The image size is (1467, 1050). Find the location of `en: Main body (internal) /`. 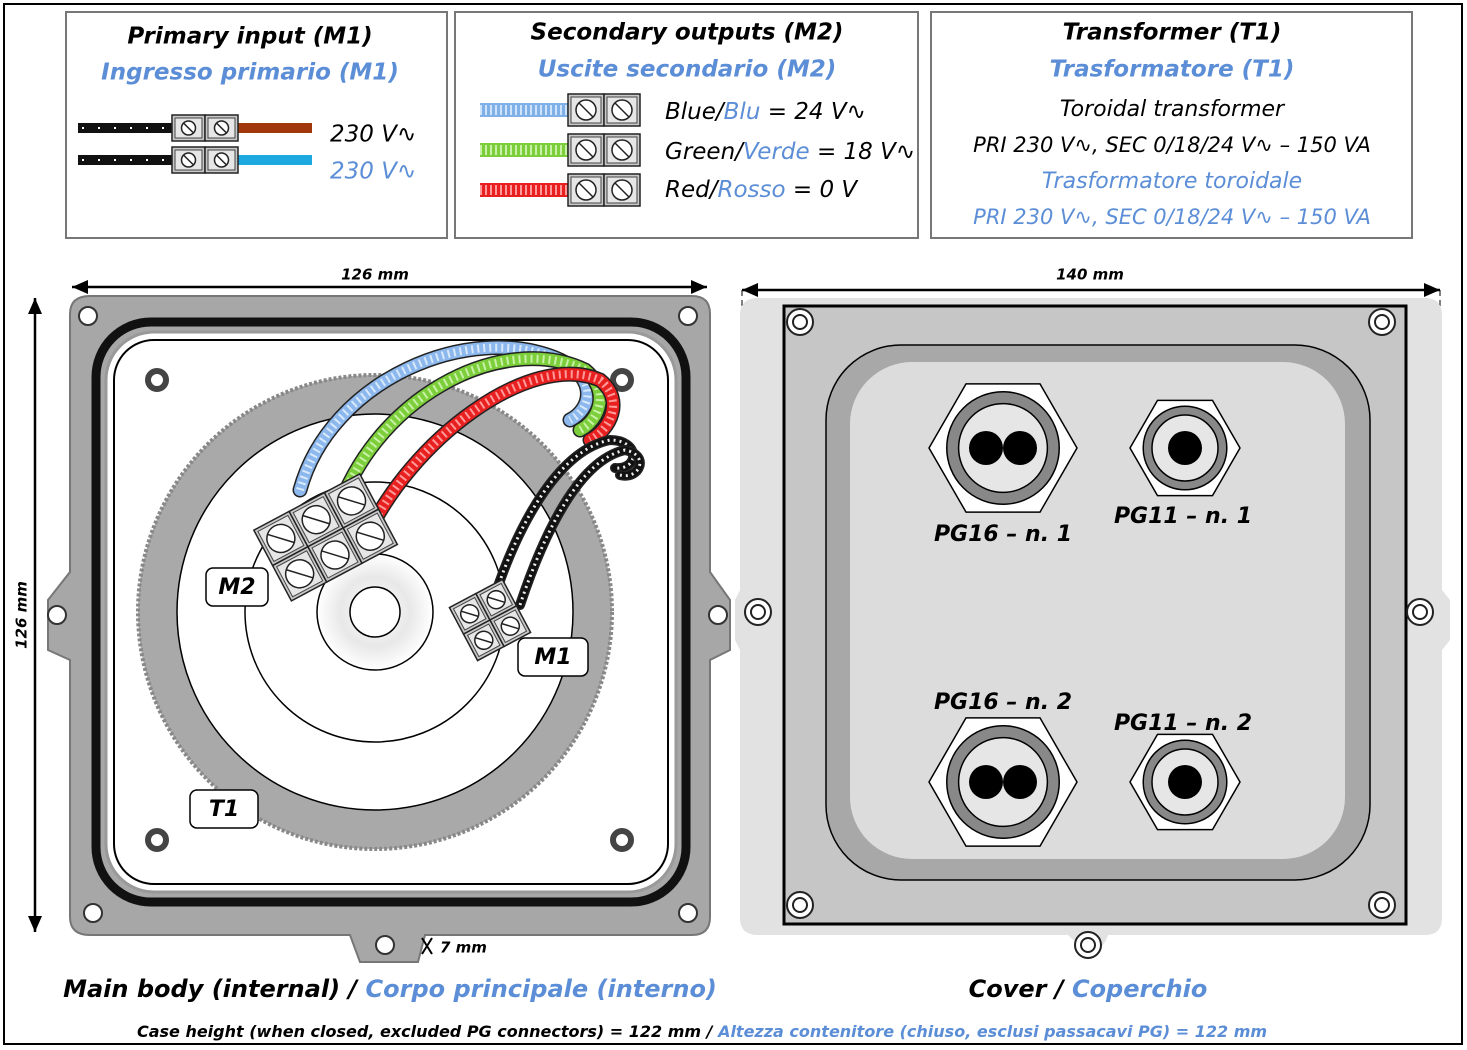

en: Main body (internal) / is located at coordinates (214, 989).